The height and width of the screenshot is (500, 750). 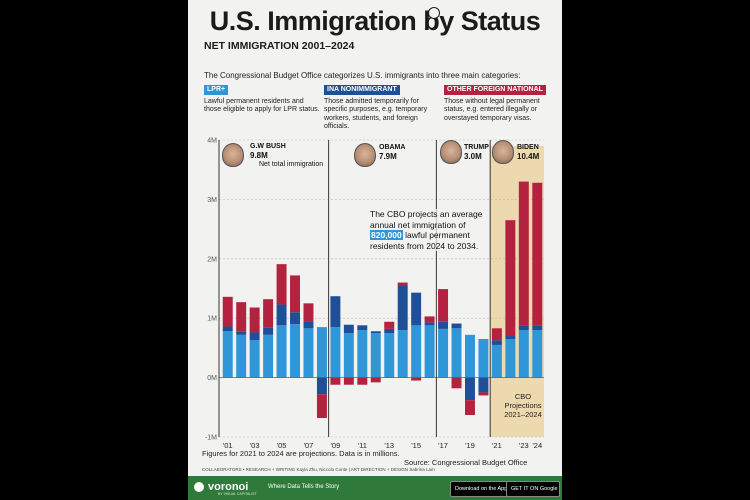 I want to click on bar-ina-nonimmigrant-2012, so click(x=375, y=332).